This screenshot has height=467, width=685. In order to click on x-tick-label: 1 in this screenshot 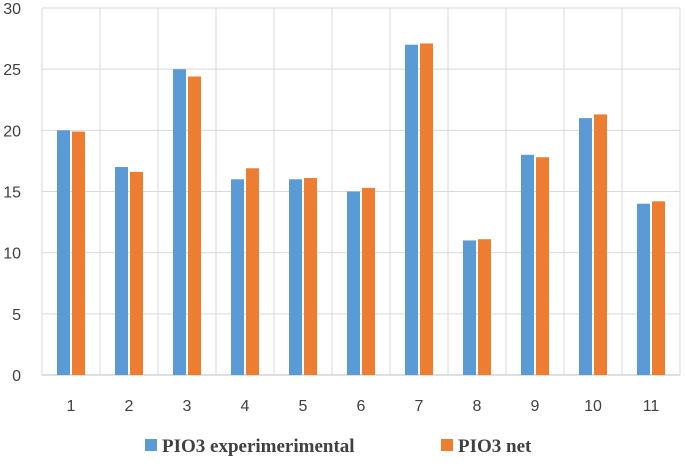, I will do `click(71, 406)`.